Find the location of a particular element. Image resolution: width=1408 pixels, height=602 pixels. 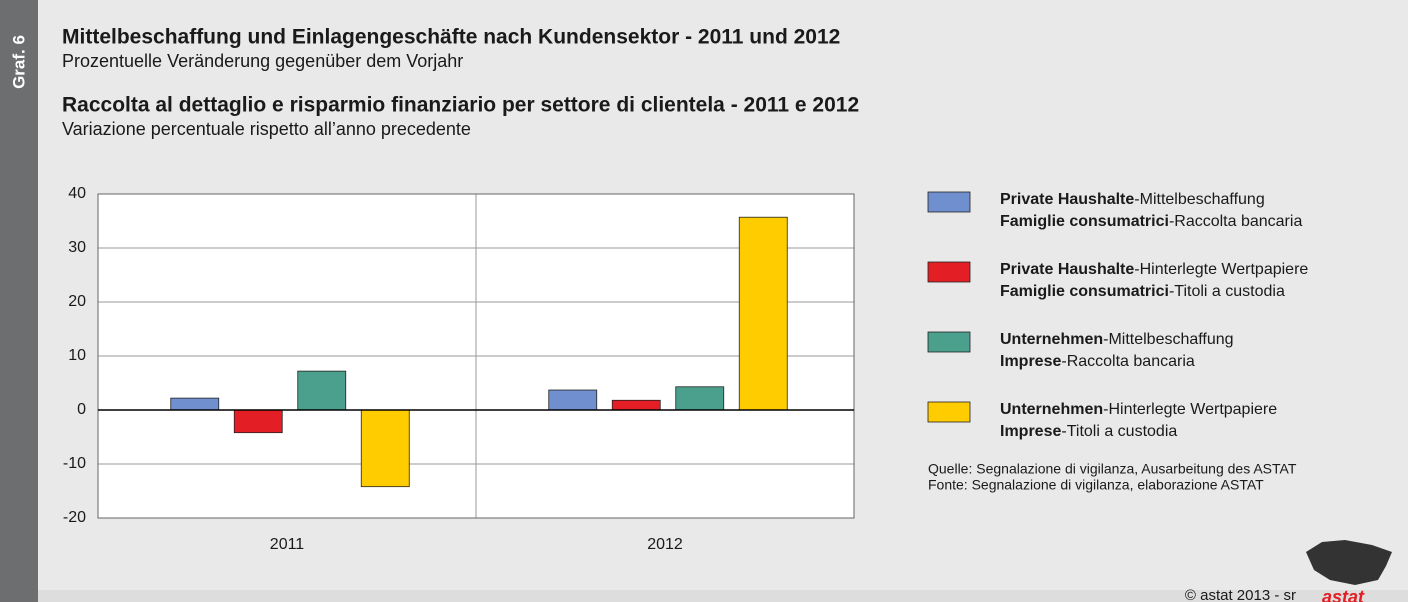

logo-map is located at coordinates (1349, 562).